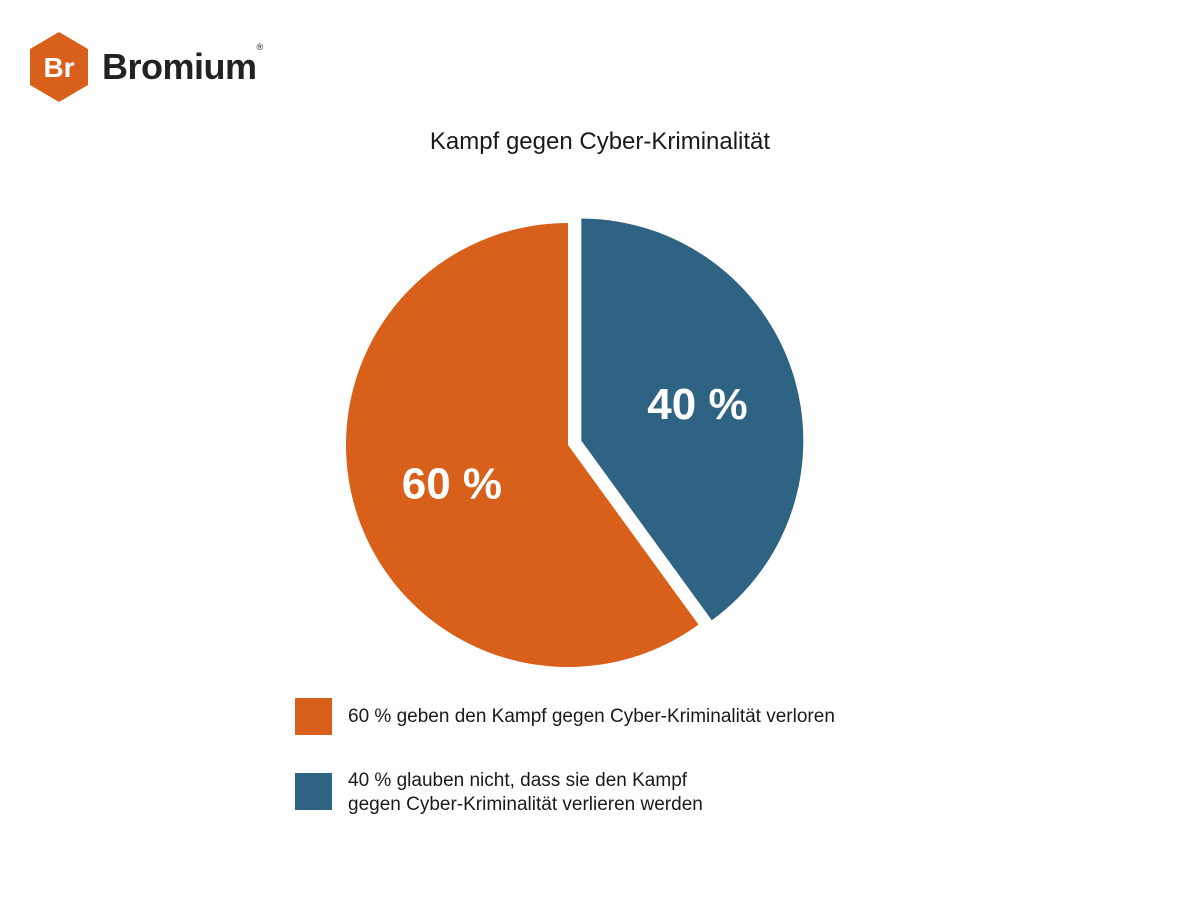  What do you see at coordinates (452, 484) in the screenshot?
I see `pie-data-label-60: 60 %` at bounding box center [452, 484].